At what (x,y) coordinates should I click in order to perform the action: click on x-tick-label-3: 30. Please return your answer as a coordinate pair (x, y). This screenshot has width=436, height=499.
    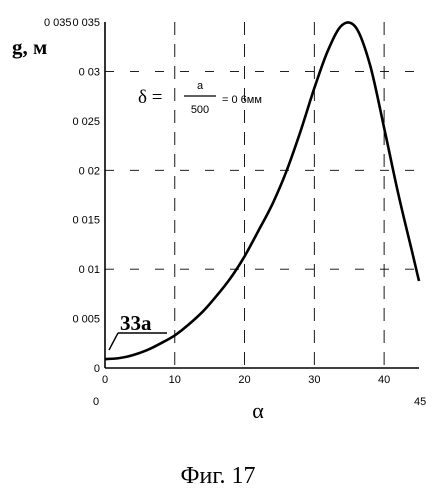
    Looking at the image, I should click on (314, 380).